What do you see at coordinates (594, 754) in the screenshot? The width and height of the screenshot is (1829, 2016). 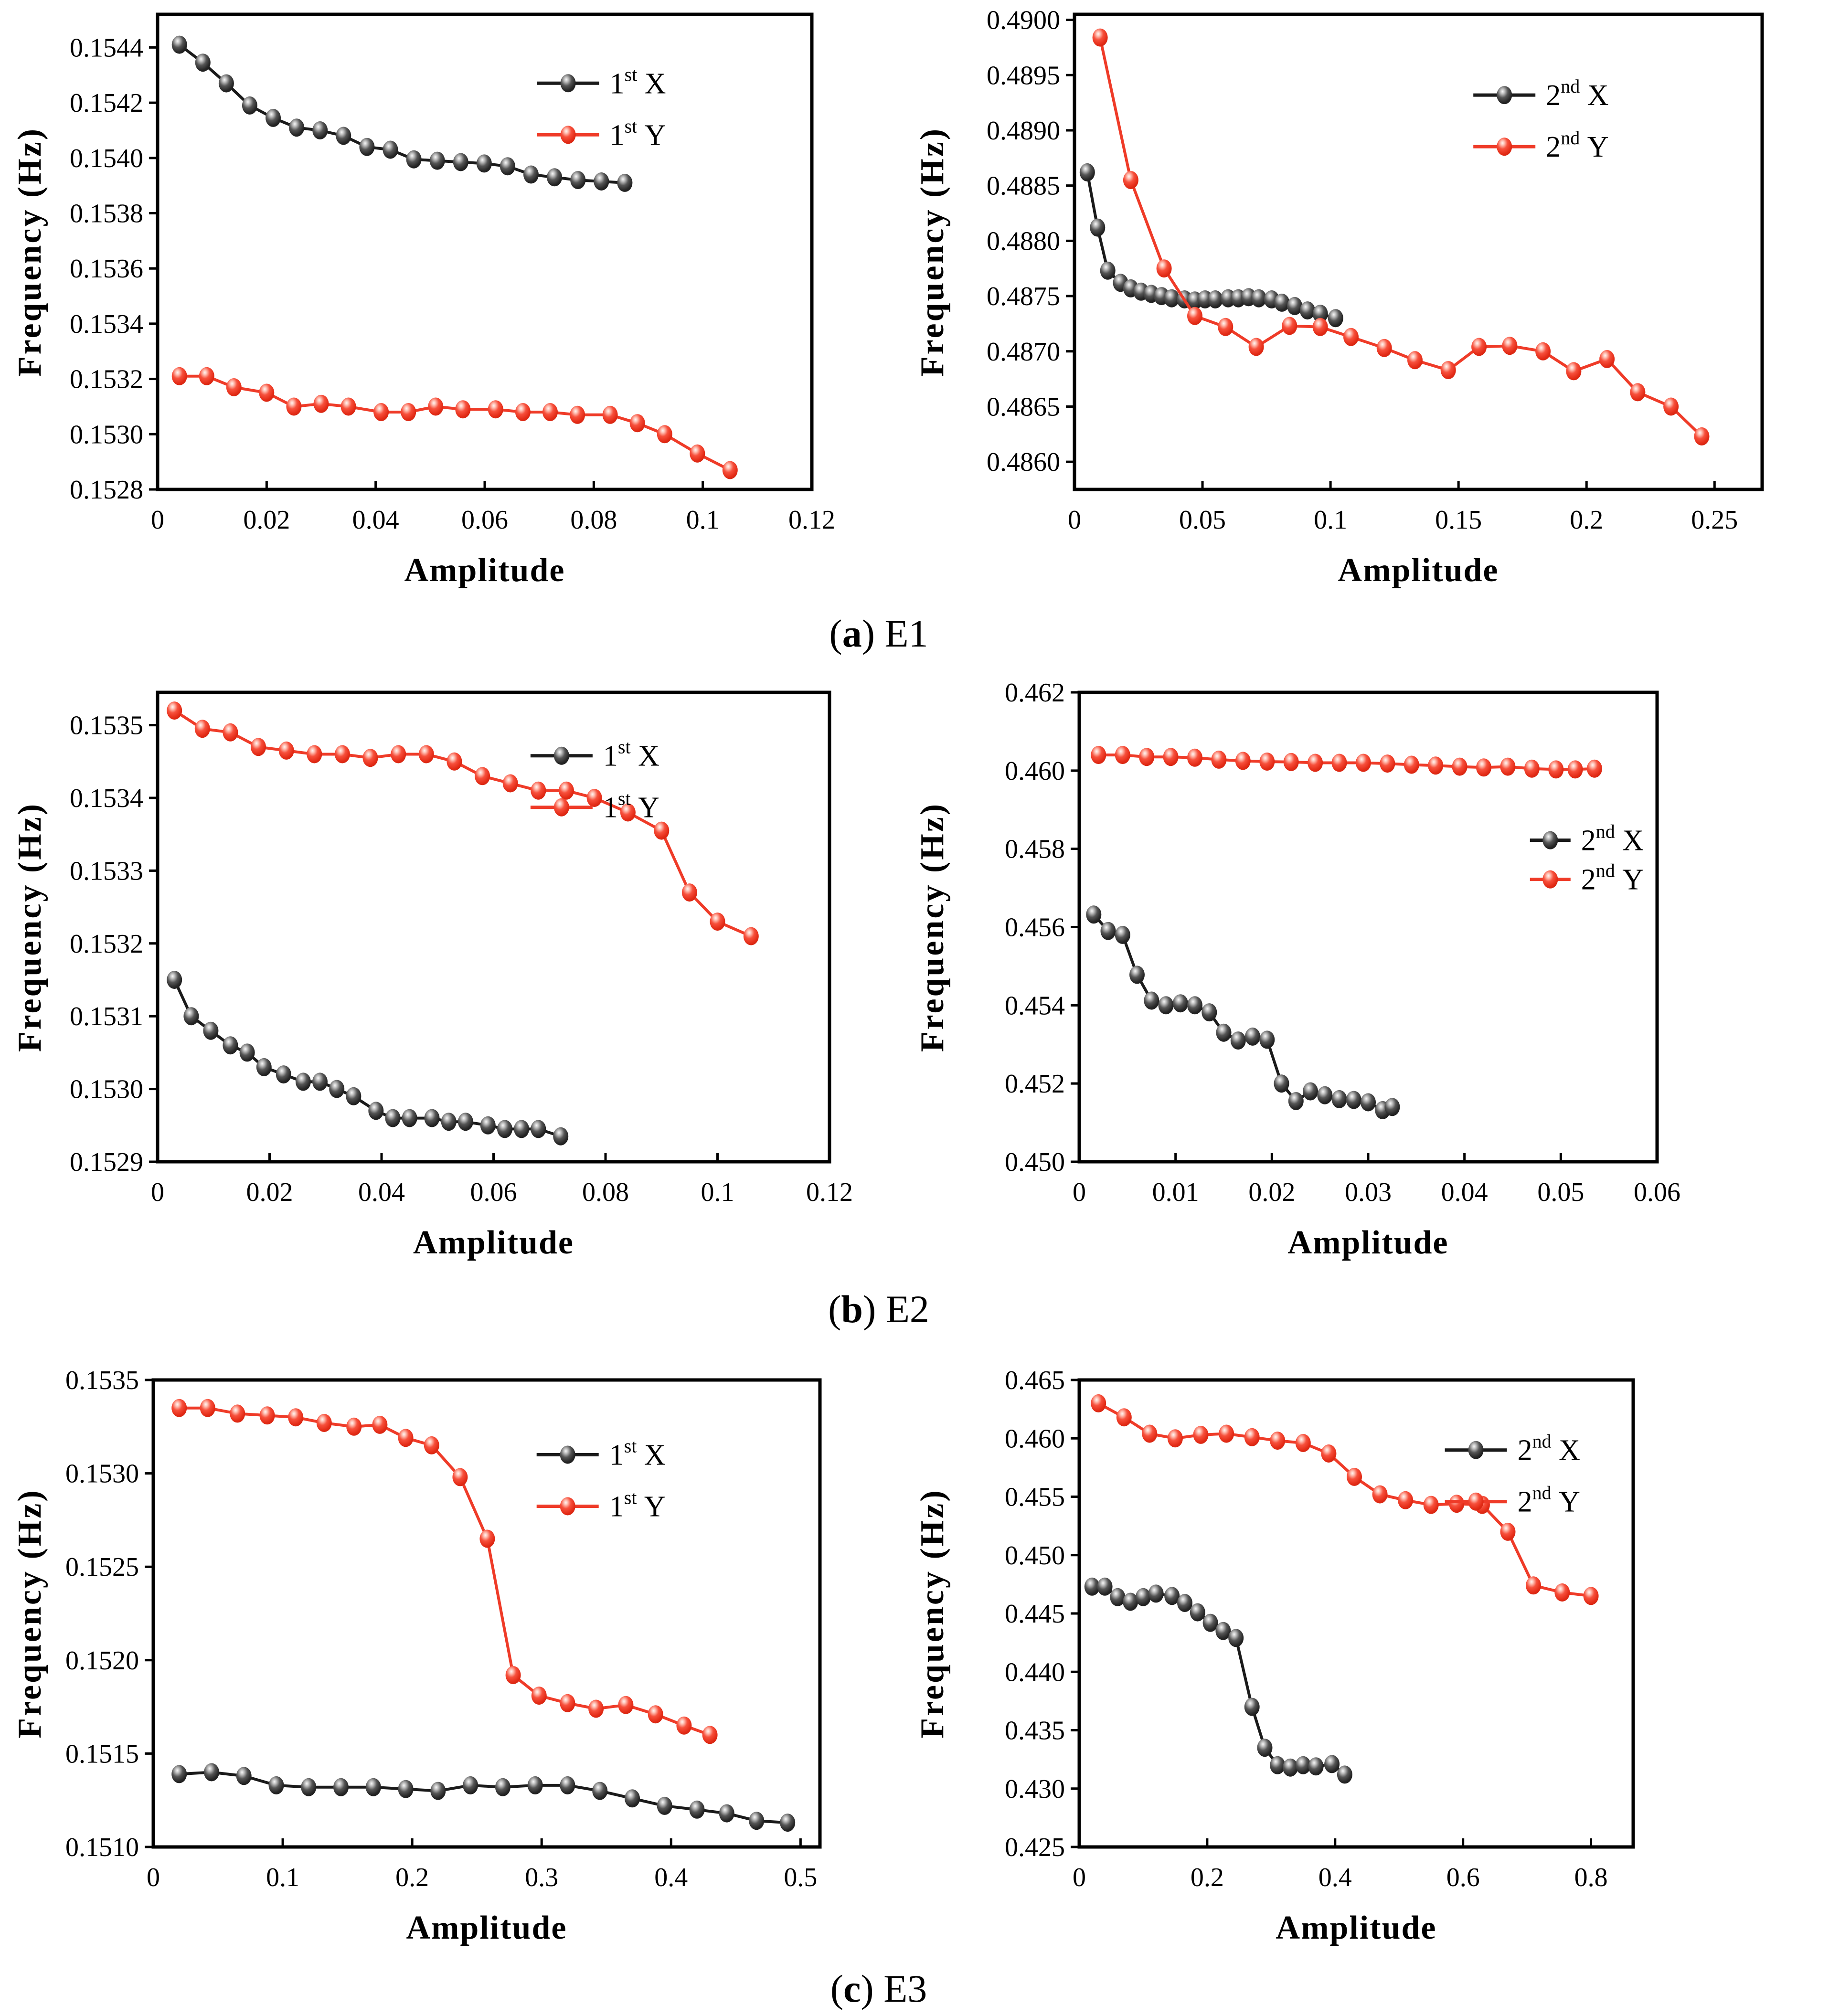 I see `legend-item-1st-x: 1st X` at bounding box center [594, 754].